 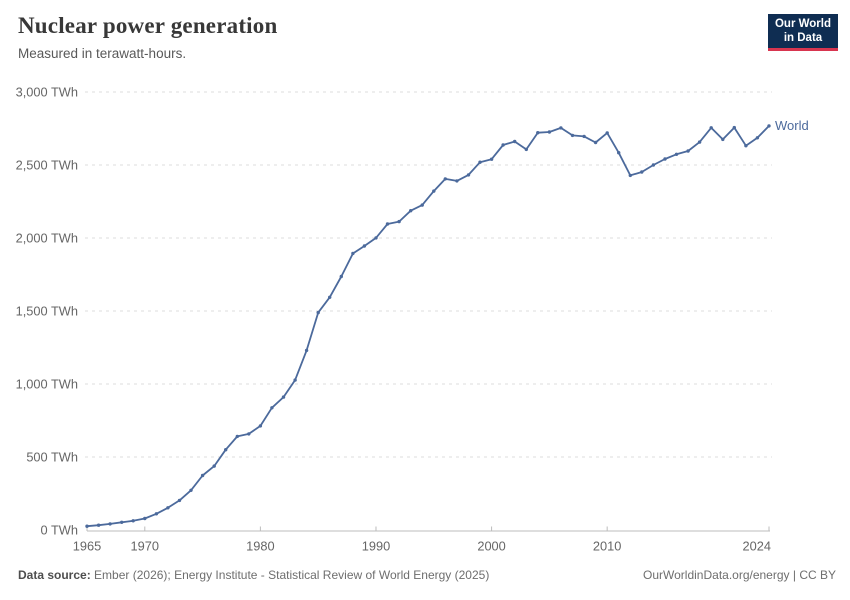 I want to click on x-axis-tick-label: 2010, so click(x=607, y=546).